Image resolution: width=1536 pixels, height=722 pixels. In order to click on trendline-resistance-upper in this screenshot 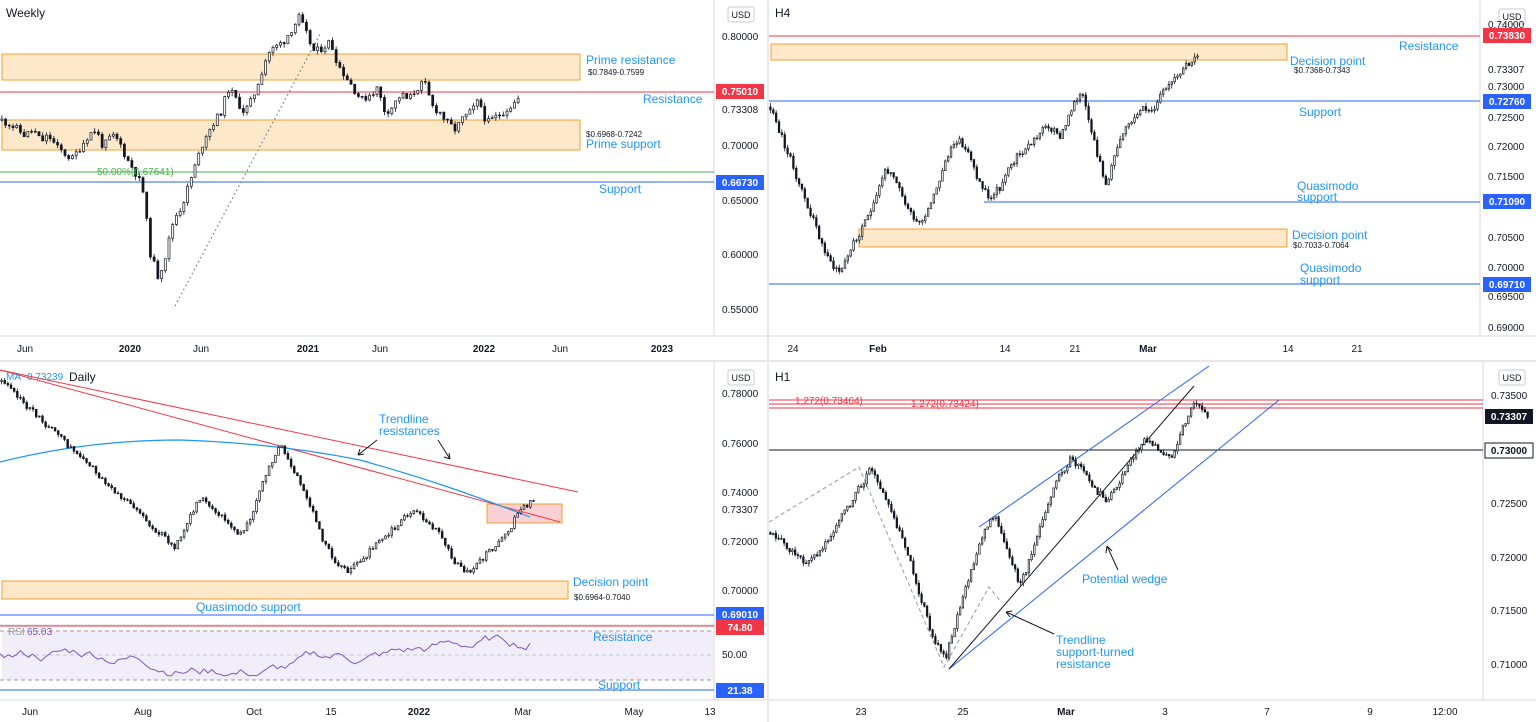, I will do `click(289, 431)`.